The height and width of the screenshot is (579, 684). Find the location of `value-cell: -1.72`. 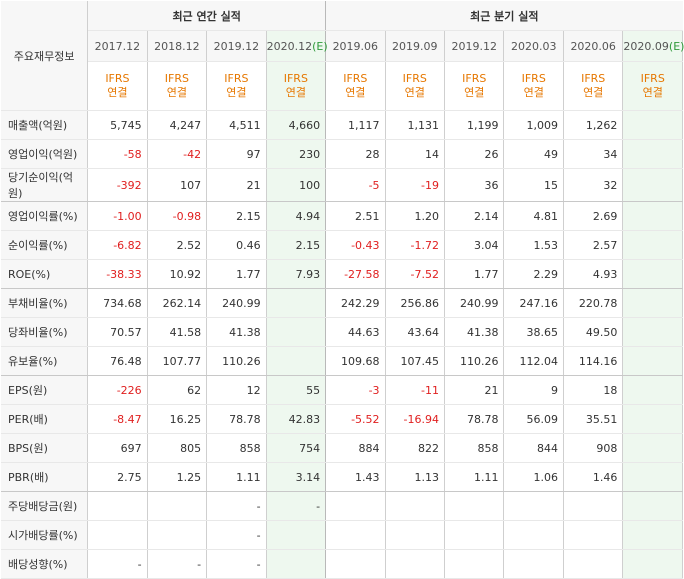

value-cell: -1.72 is located at coordinates (415, 245).